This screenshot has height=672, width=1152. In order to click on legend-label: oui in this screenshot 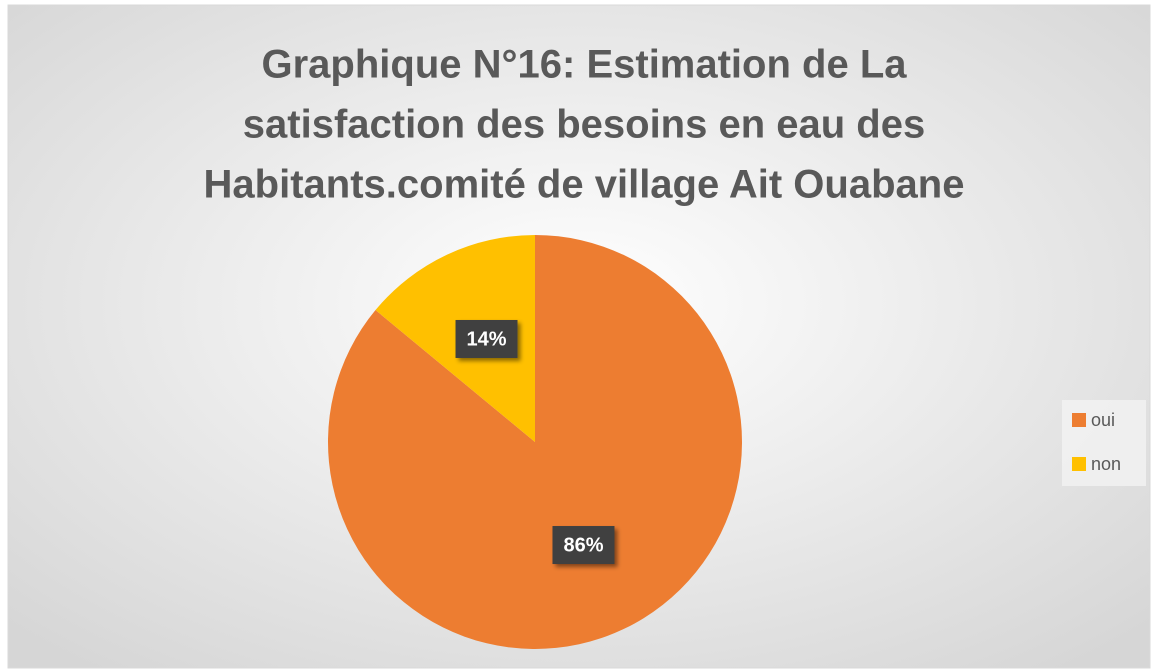, I will do `click(1103, 420)`.